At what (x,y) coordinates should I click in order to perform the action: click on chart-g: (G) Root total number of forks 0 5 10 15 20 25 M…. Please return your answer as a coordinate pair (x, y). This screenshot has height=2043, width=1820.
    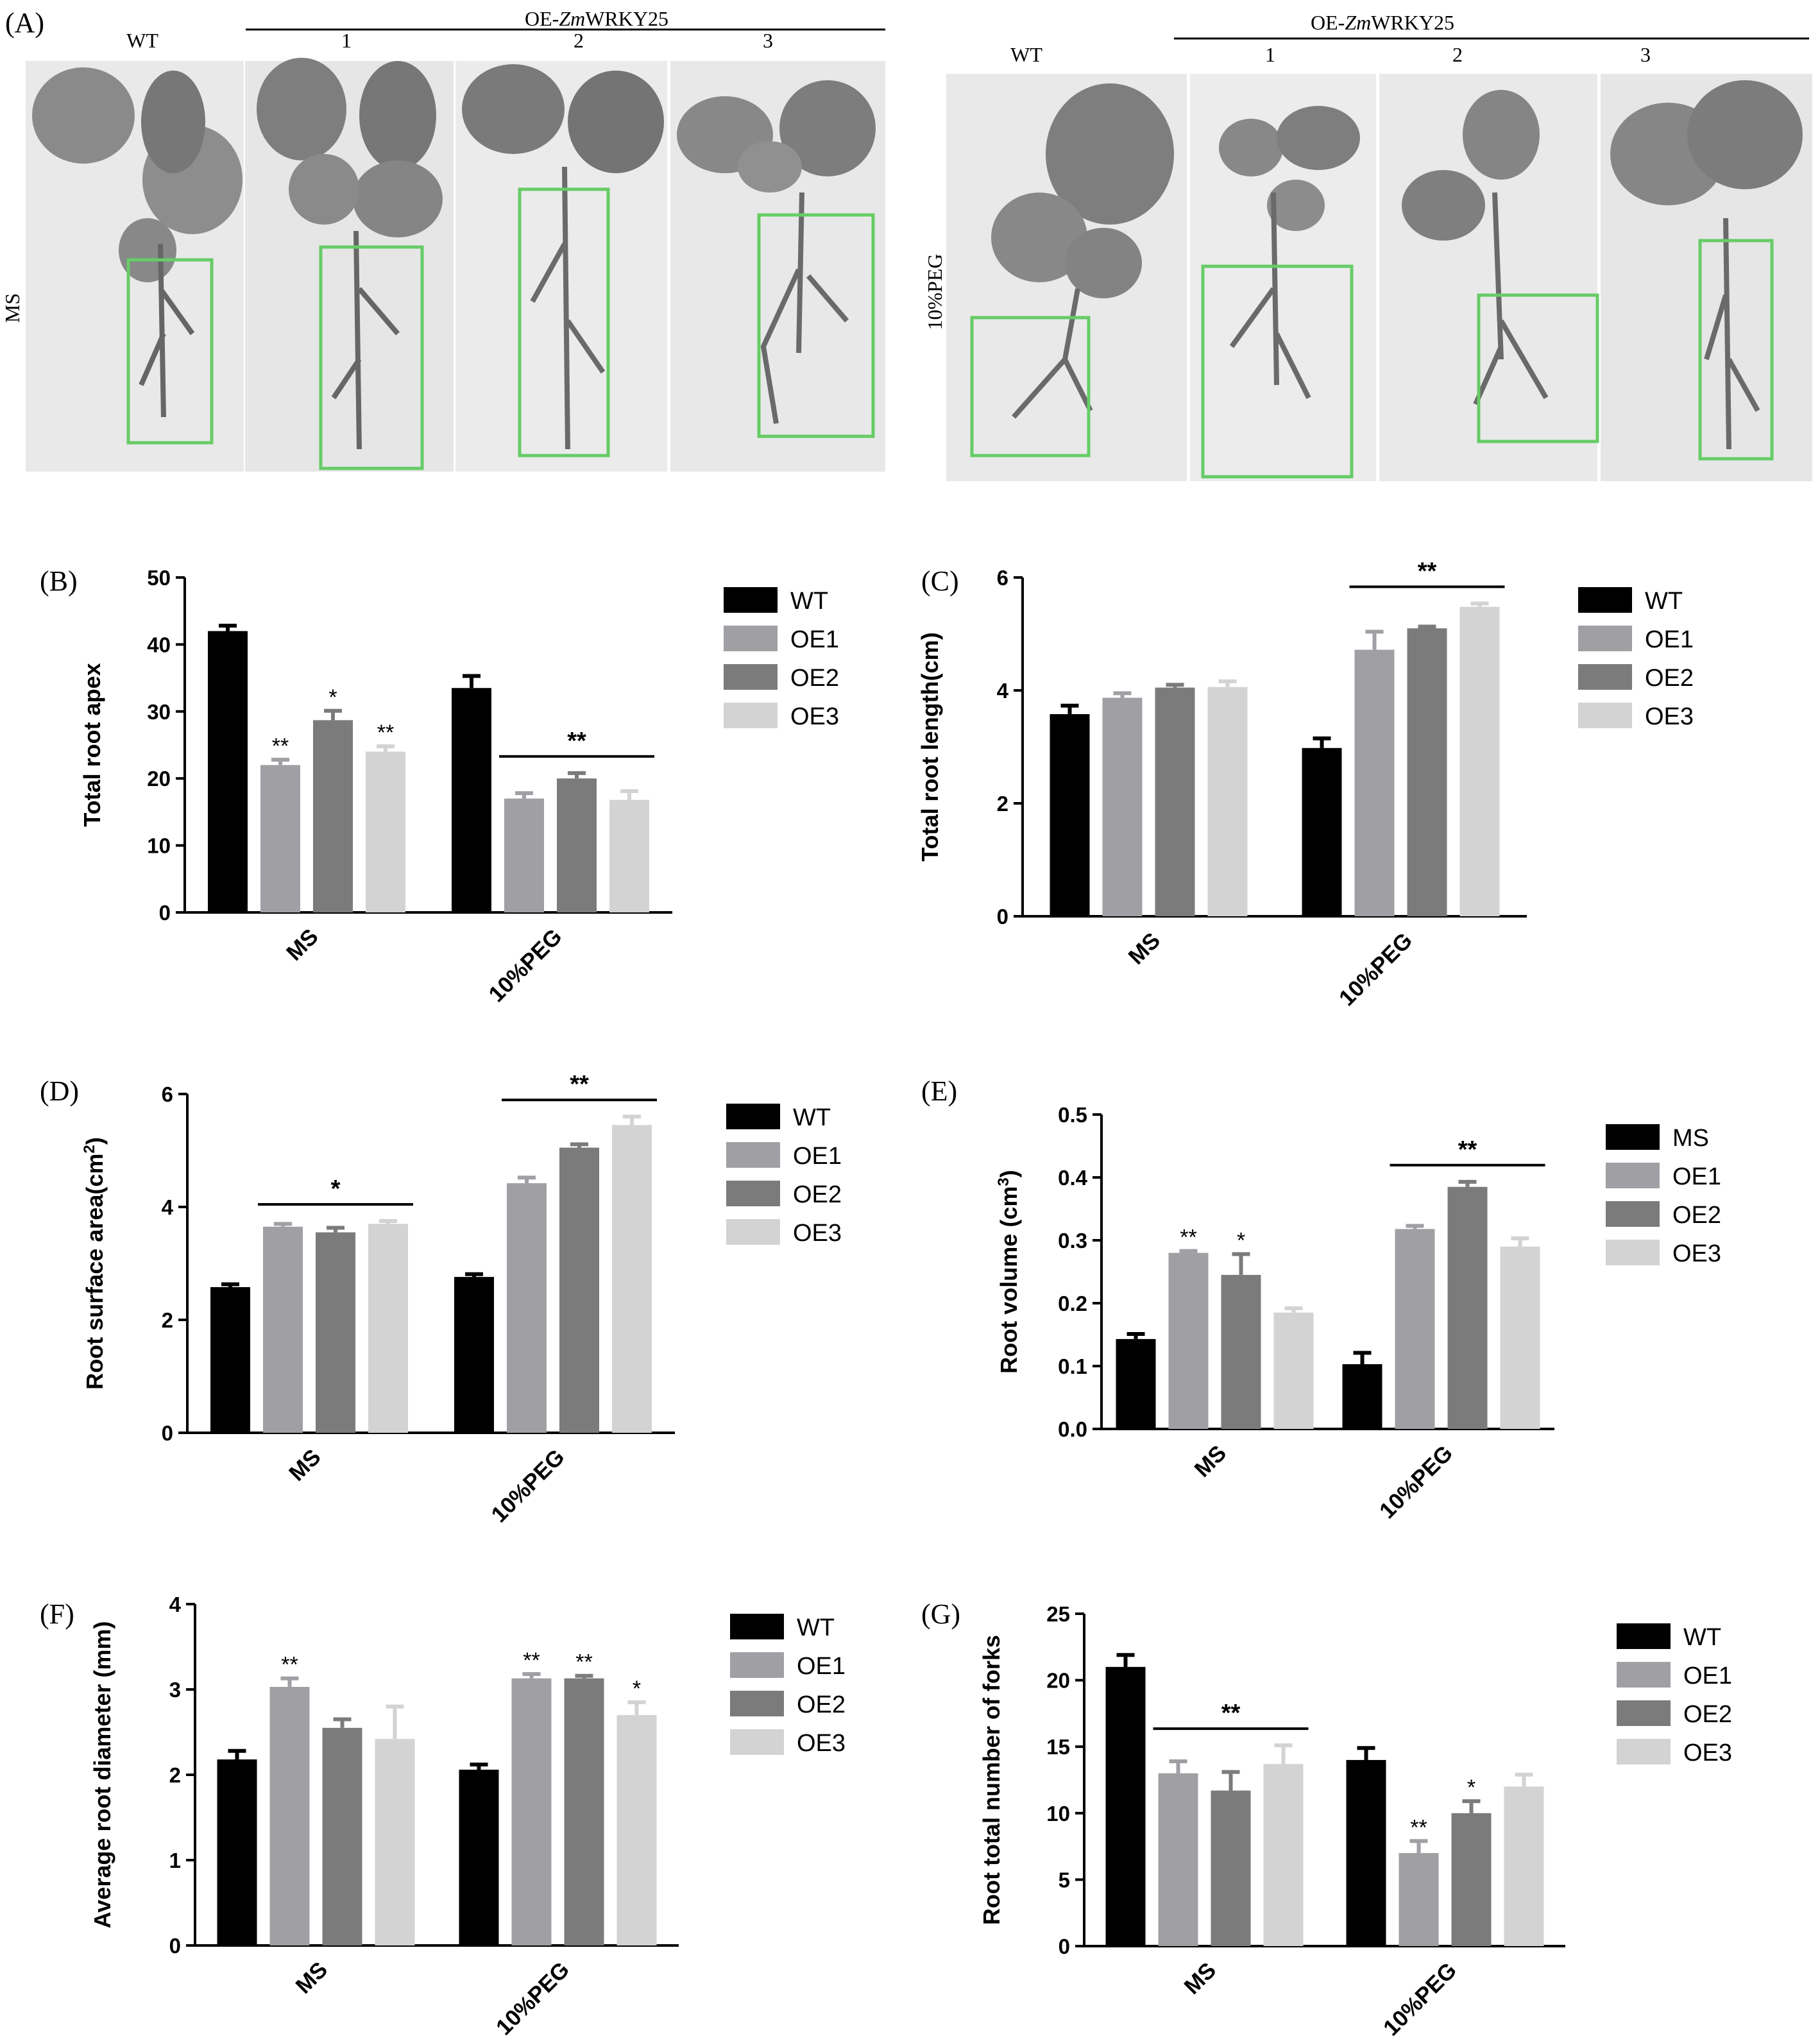
    Looking at the image, I should click on (1327, 1819).